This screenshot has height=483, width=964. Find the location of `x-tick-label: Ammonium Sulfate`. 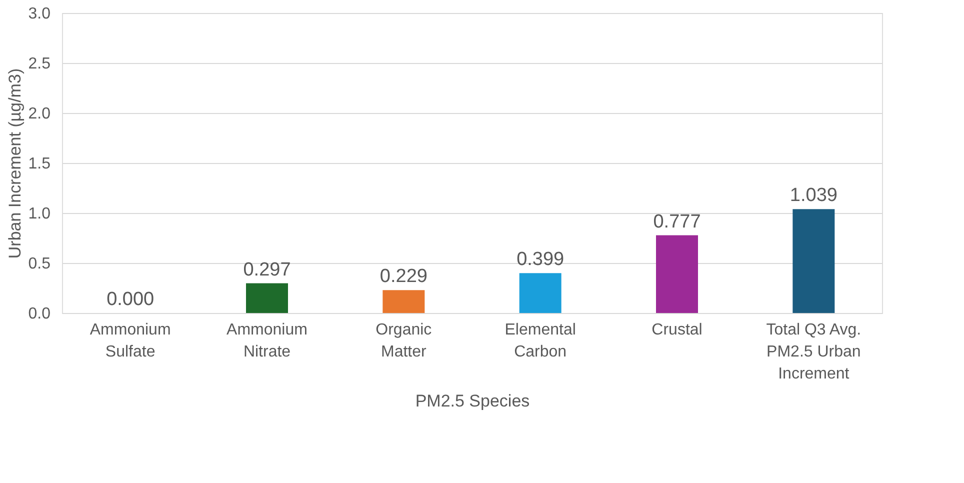

x-tick-label: Ammonium Sulfate is located at coordinates (130, 341).